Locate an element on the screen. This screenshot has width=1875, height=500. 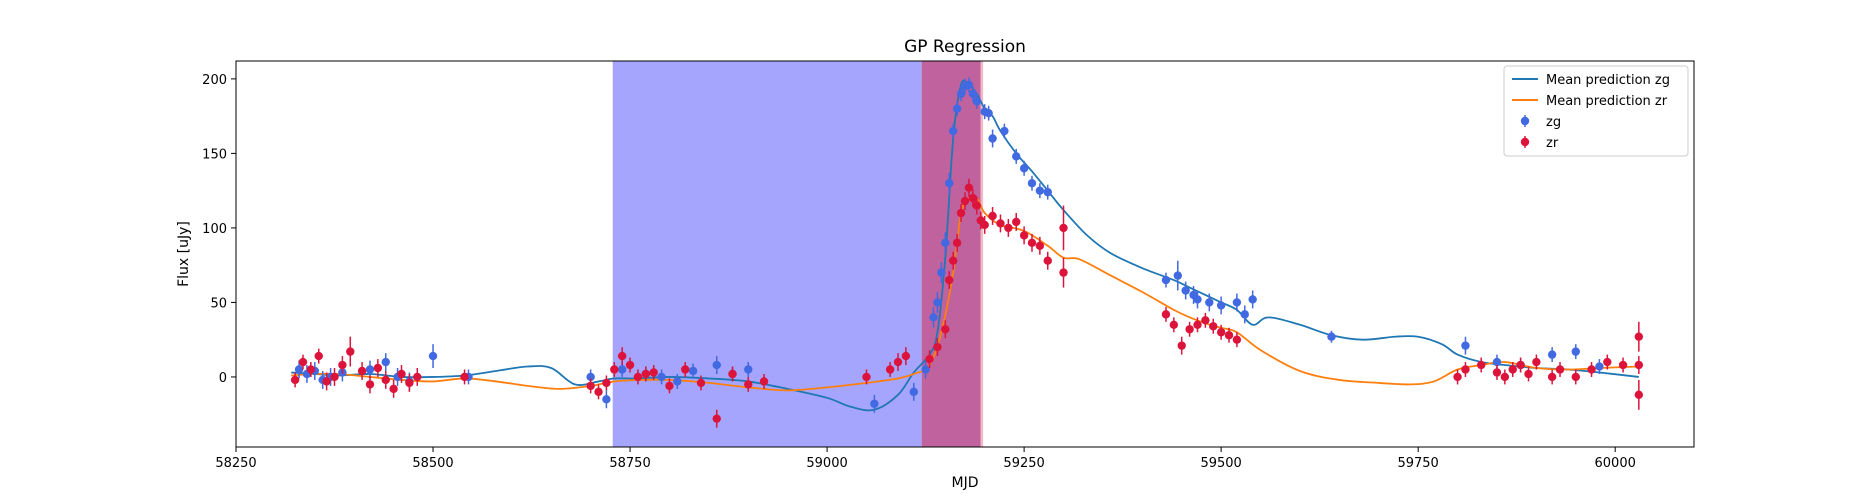
y-axis-title: Flux [uJy] is located at coordinates (184, 254).